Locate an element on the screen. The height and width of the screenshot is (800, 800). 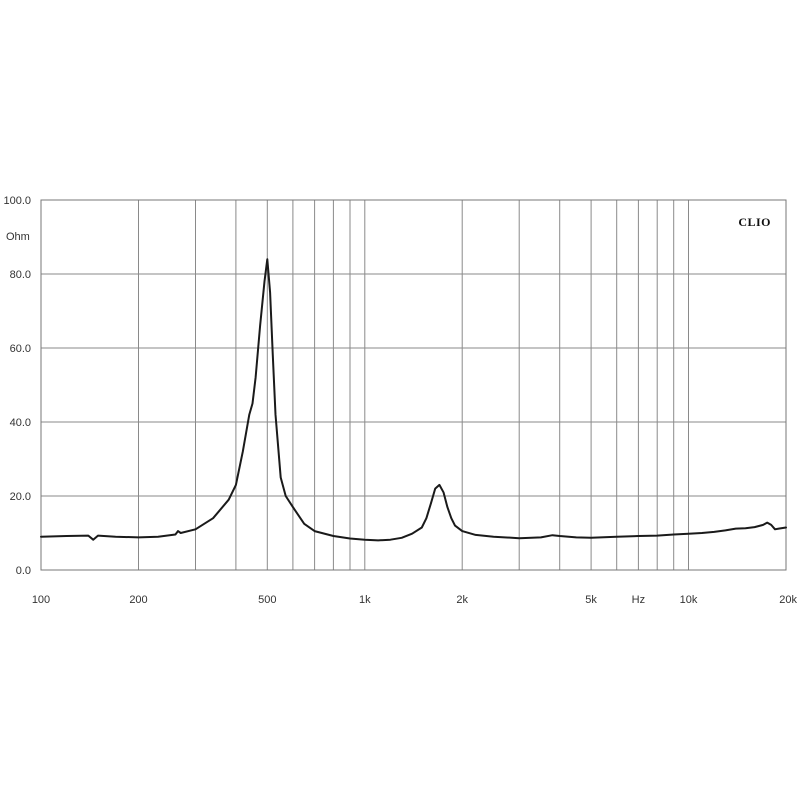
x-tick-label: 1k is located at coordinates (365, 600).